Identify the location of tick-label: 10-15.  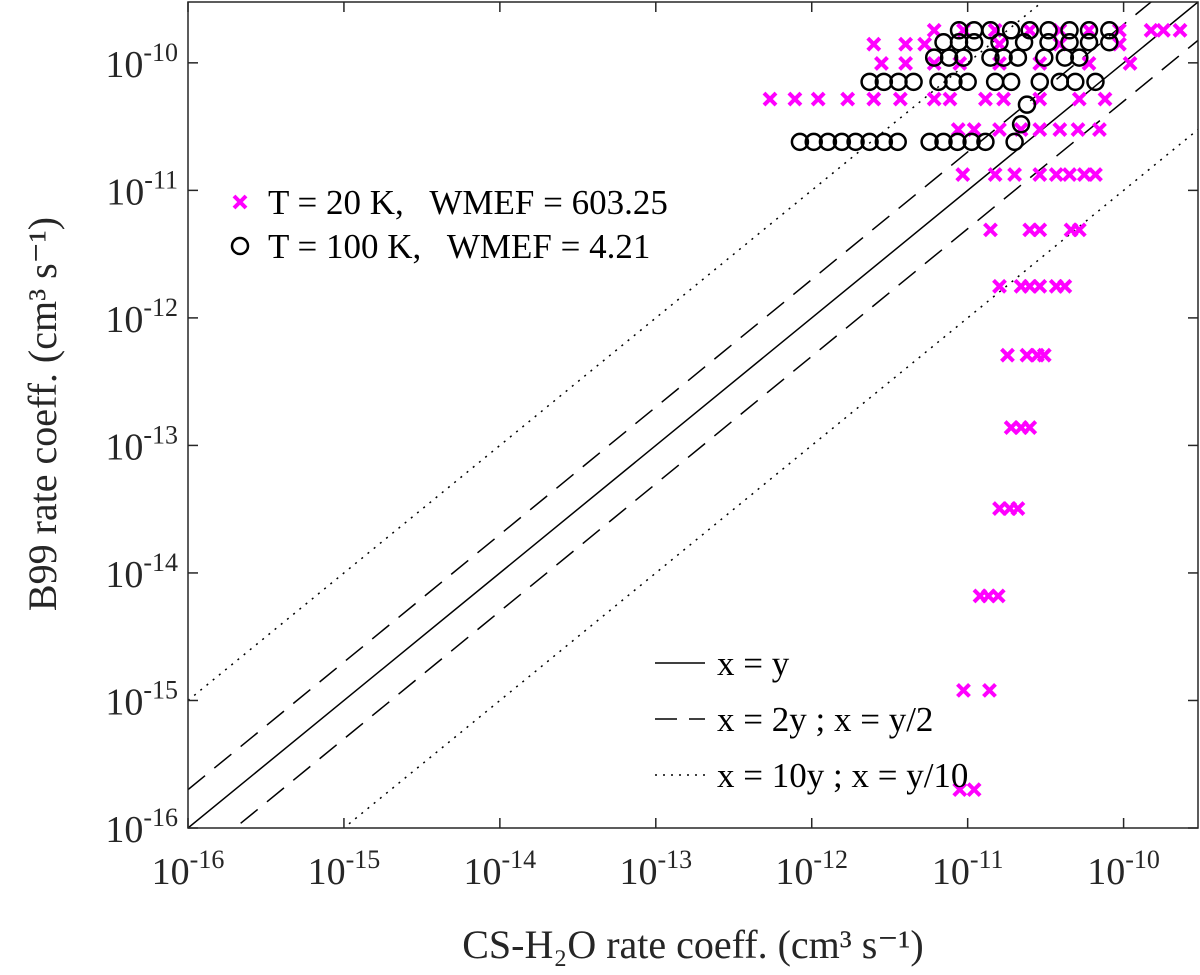
(344, 869).